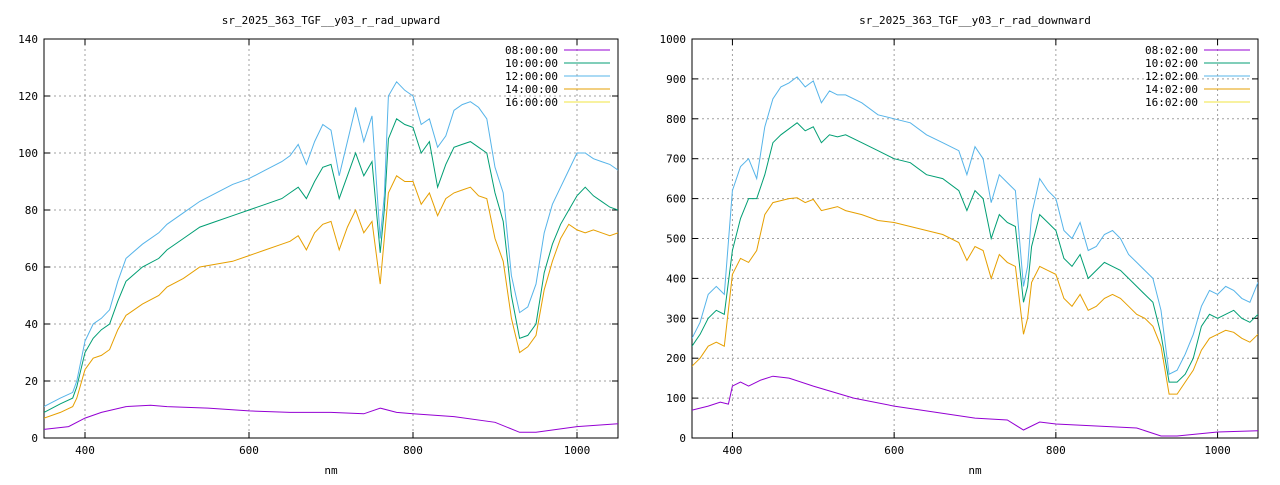  What do you see at coordinates (531, 89) in the screenshot?
I see `legend-label: 14:00:00` at bounding box center [531, 89].